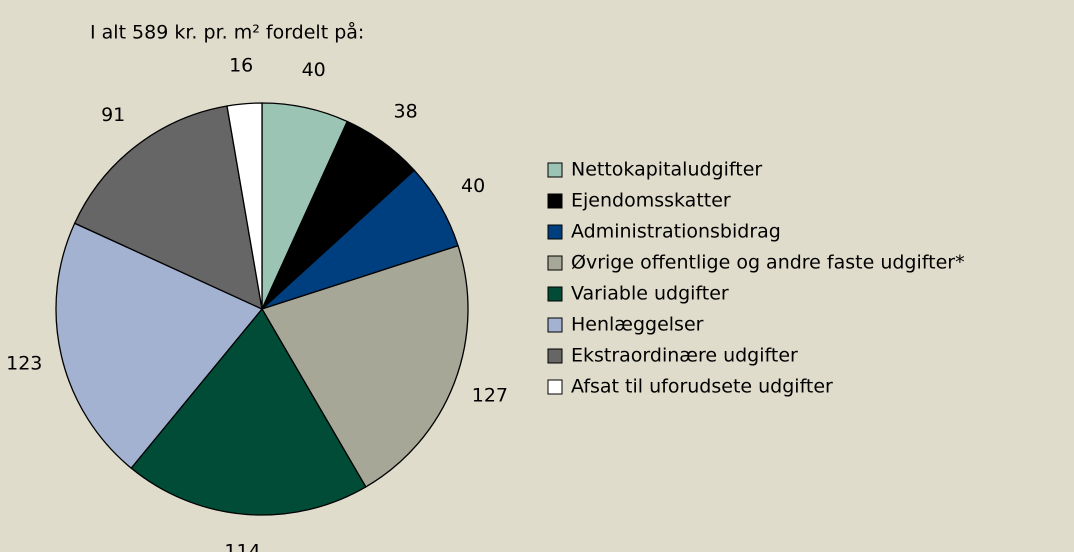 The width and height of the screenshot is (1074, 552). What do you see at coordinates (24, 363) in the screenshot?
I see `data-label: 123` at bounding box center [24, 363].